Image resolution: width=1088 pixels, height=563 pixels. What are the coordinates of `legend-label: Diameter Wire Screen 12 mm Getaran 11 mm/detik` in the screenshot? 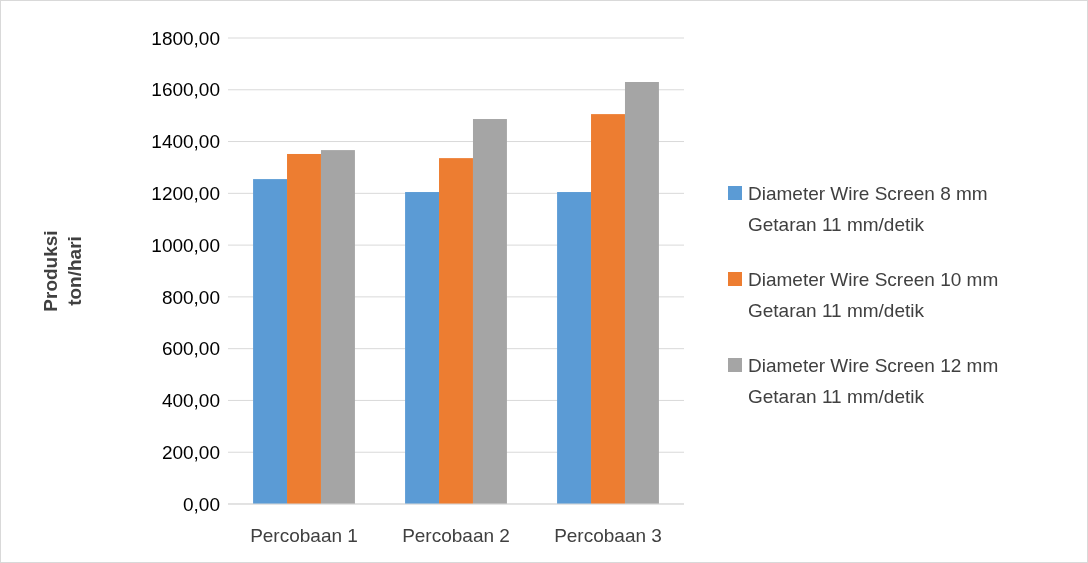 It's located at (873, 380).